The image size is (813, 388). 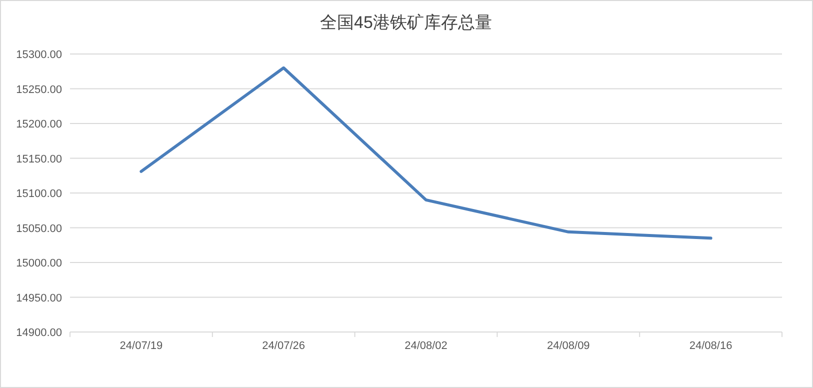 What do you see at coordinates (39, 333) in the screenshot?
I see `y-tick-label: 14900.00` at bounding box center [39, 333].